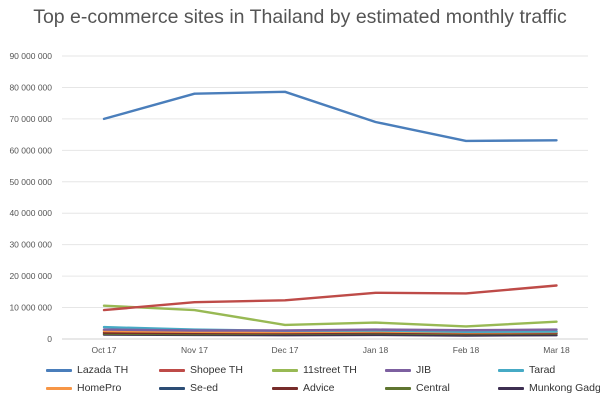 This screenshot has height=400, width=600. What do you see at coordinates (30, 87) in the screenshot?
I see `y-tick-label: 80 000 000` at bounding box center [30, 87].